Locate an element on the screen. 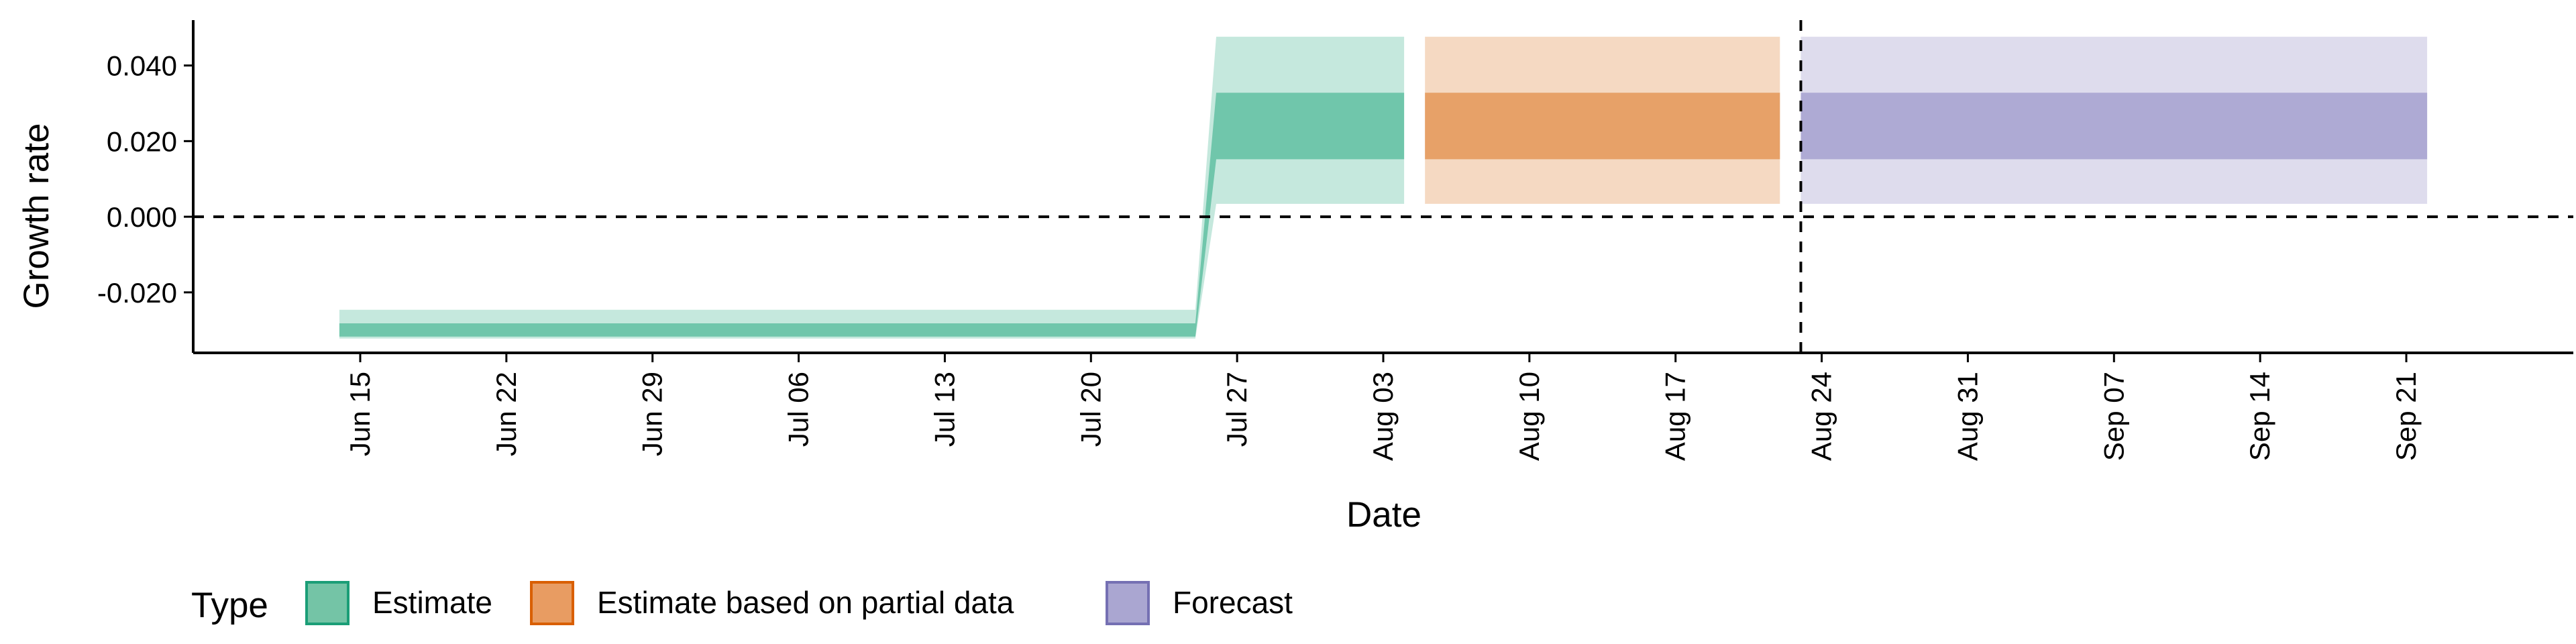  legend-label-forecast: Forecast is located at coordinates (1233, 602).